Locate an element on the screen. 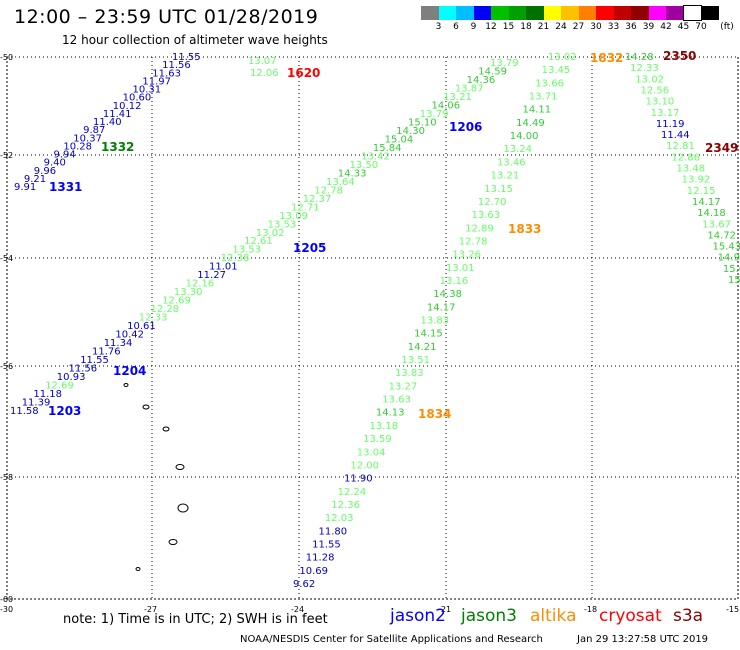  wave-height-label: 13.30 is located at coordinates (188, 292).